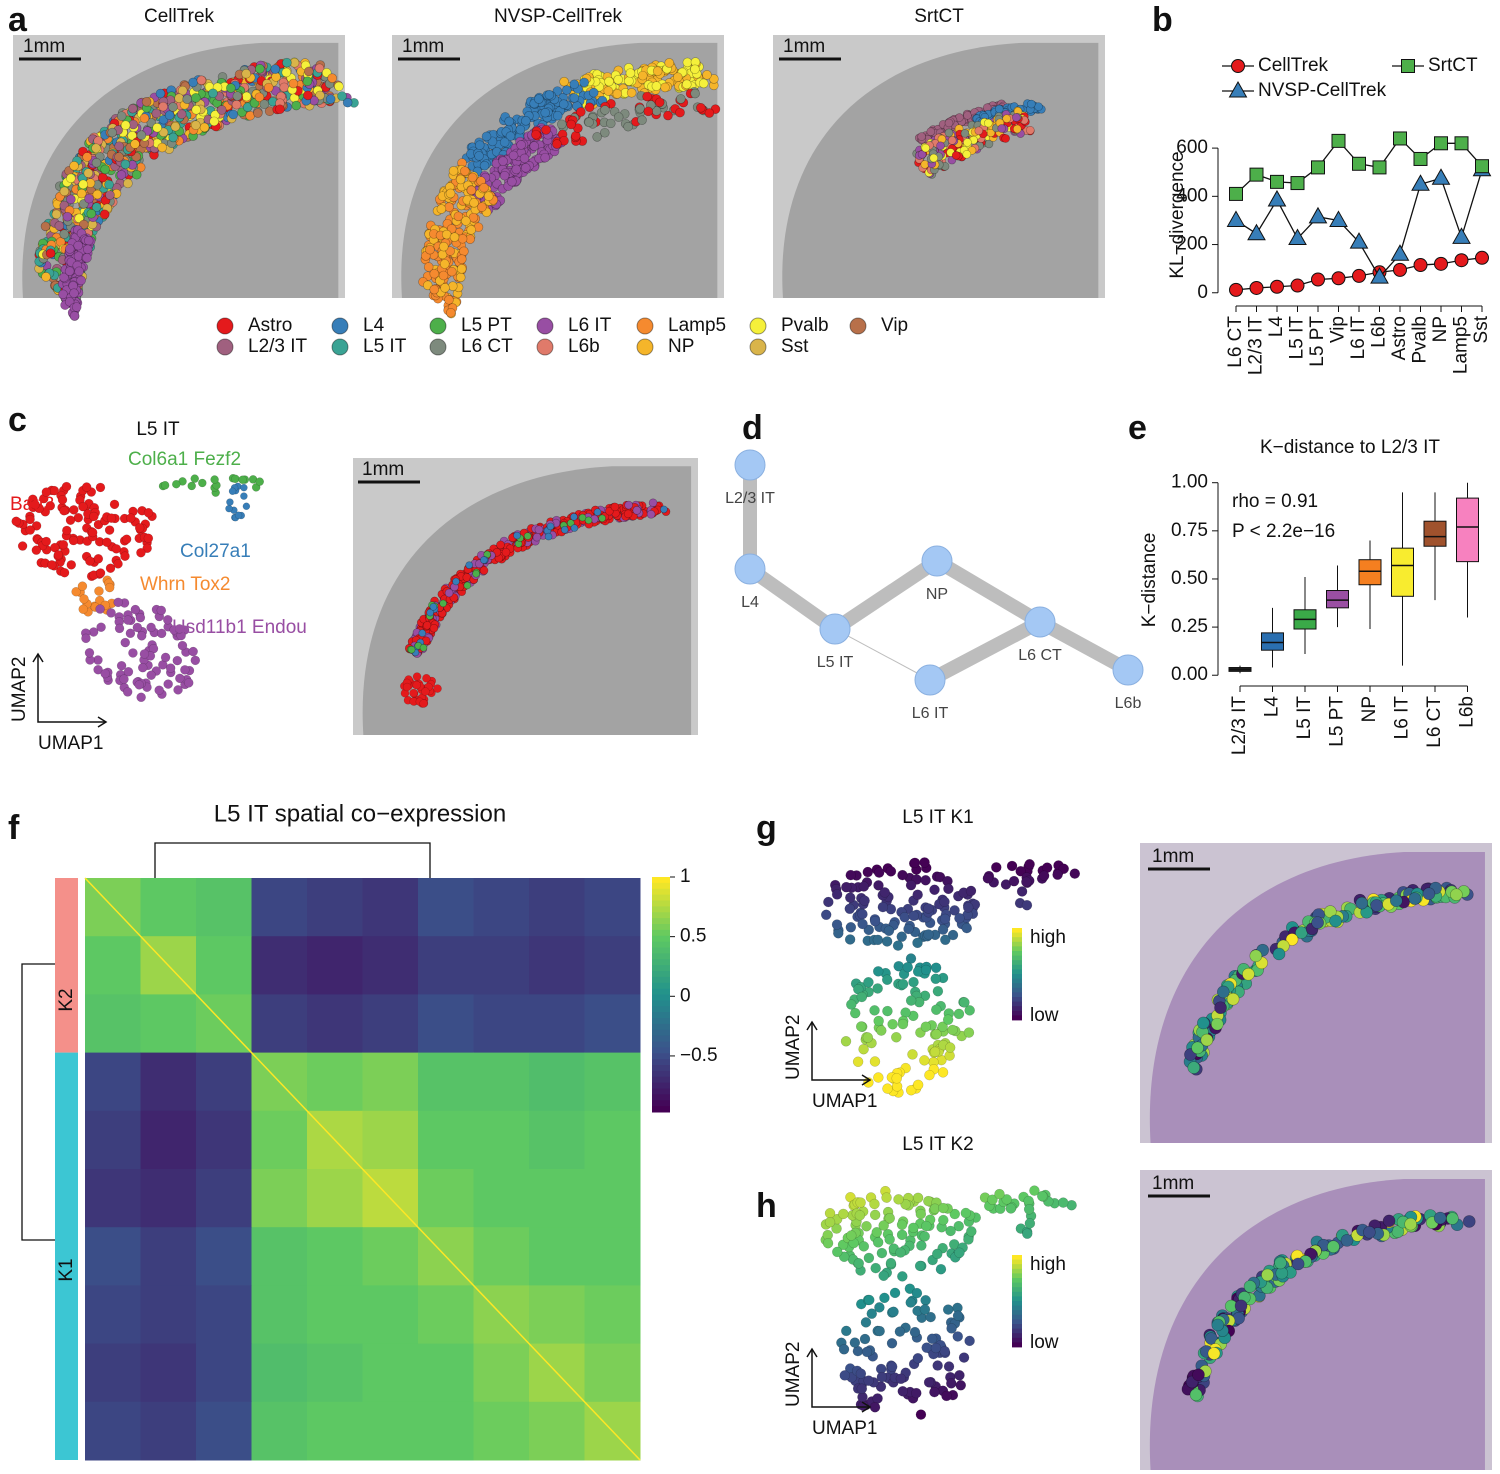  What do you see at coordinates (988, 591) in the screenshot?
I see `network-edge` at bounding box center [988, 591].